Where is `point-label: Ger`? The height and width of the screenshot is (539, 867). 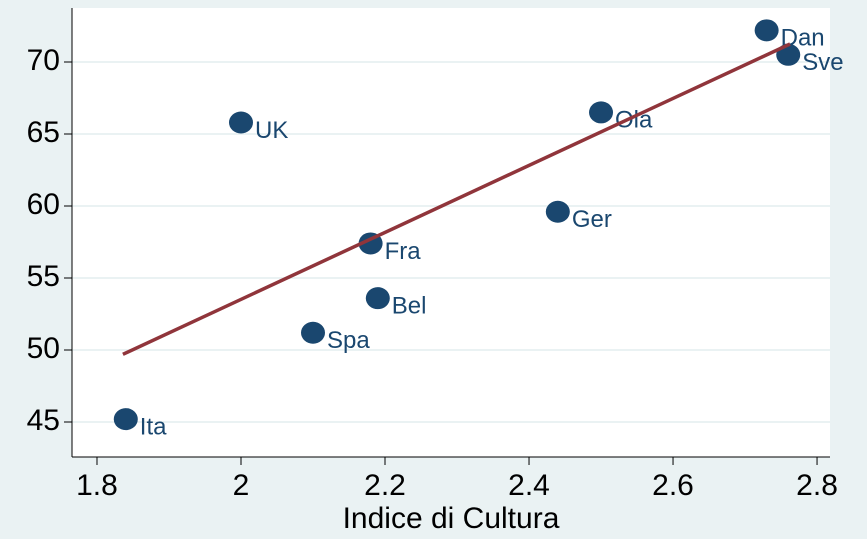
point-label: Ger is located at coordinates (592, 219).